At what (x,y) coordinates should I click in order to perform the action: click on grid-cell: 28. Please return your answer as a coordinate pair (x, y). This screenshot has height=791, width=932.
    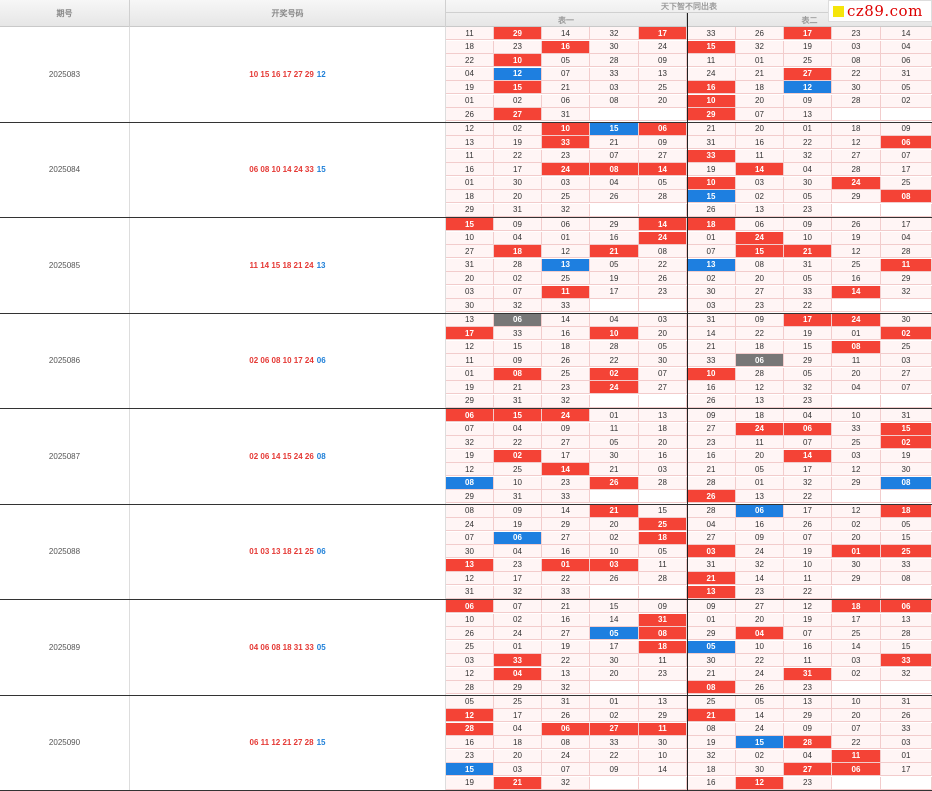
    Looking at the image, I should click on (663, 483).